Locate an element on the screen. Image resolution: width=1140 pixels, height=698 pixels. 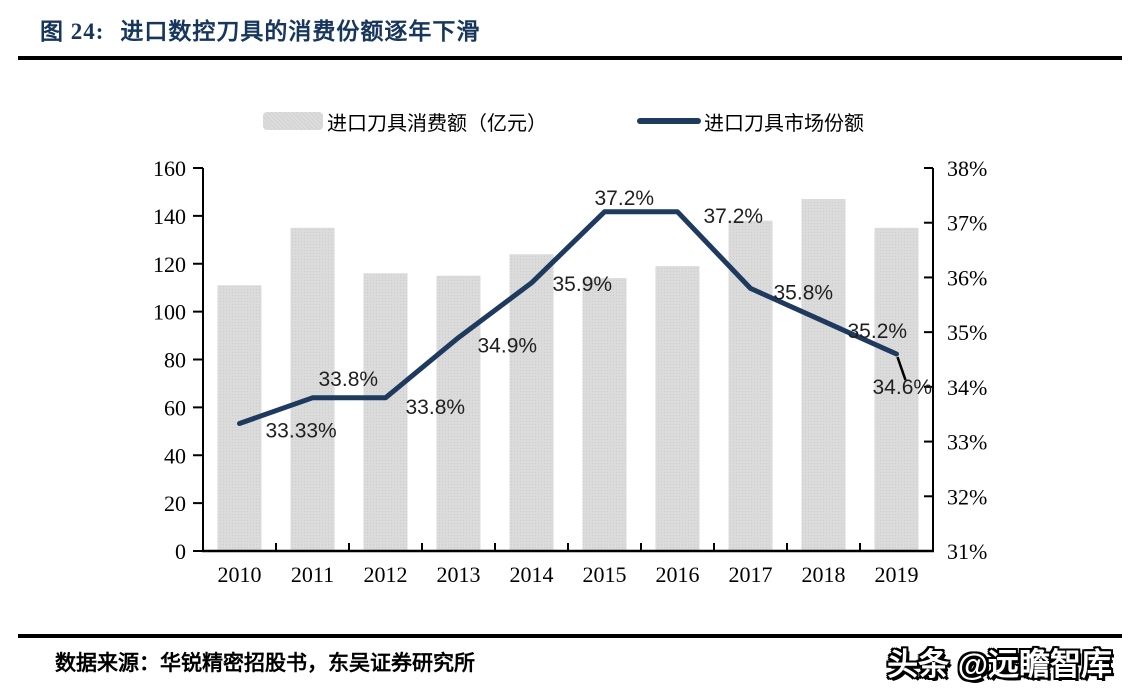
share-point-label-2013: 34.9% is located at coordinates (508, 346).